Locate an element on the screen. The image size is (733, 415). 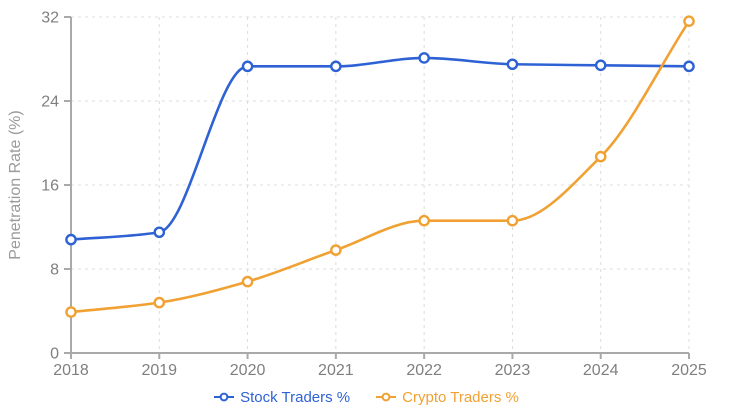
point-crypto-traders-2022 is located at coordinates (424, 220).